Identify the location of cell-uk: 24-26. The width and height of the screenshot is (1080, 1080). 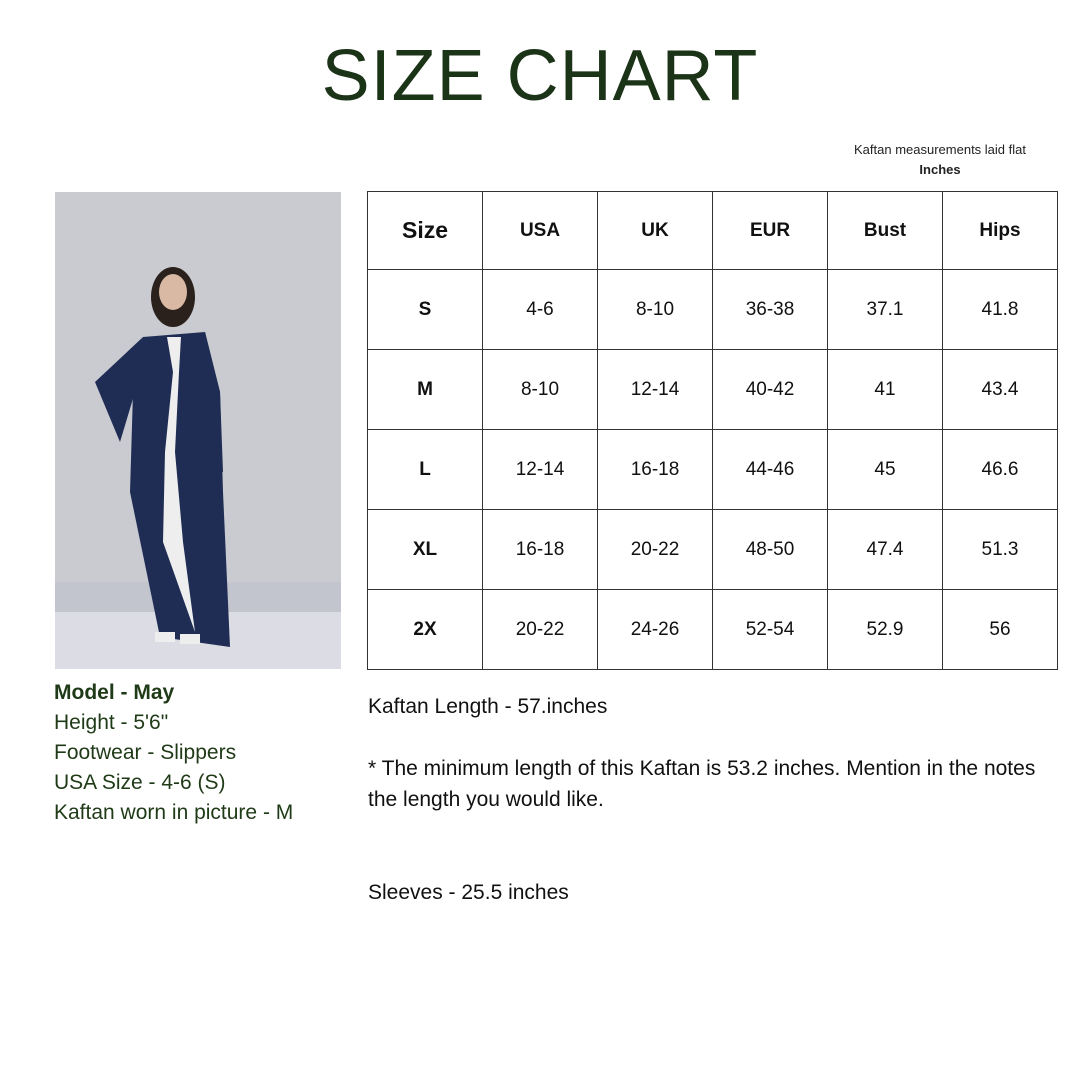
(655, 629).